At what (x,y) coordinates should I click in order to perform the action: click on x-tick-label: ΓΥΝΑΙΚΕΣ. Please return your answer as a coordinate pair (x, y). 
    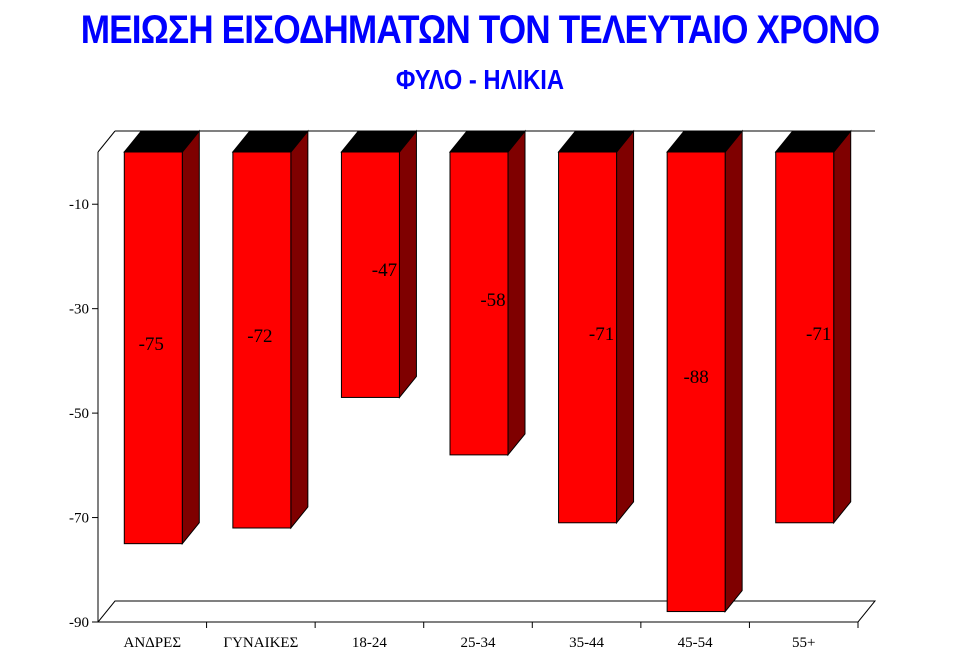
    Looking at the image, I should click on (260, 643).